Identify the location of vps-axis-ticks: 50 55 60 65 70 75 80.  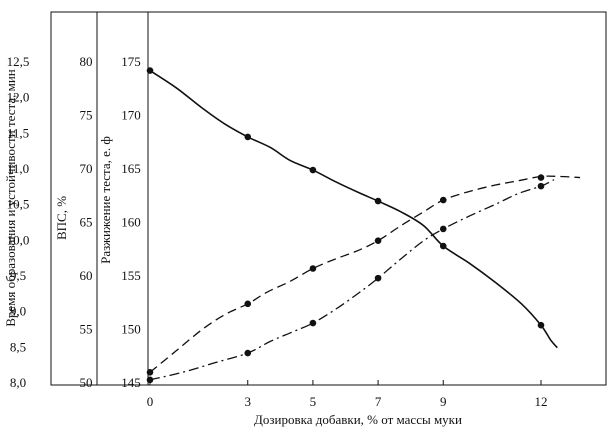
(86, 222).